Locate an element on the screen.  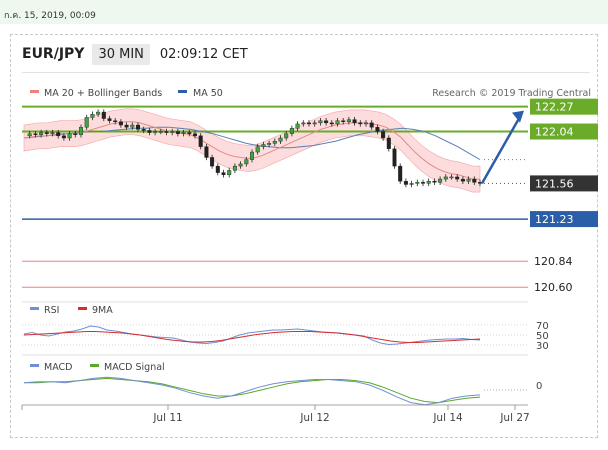
macd-legend-label: MACD is located at coordinates (58, 367).